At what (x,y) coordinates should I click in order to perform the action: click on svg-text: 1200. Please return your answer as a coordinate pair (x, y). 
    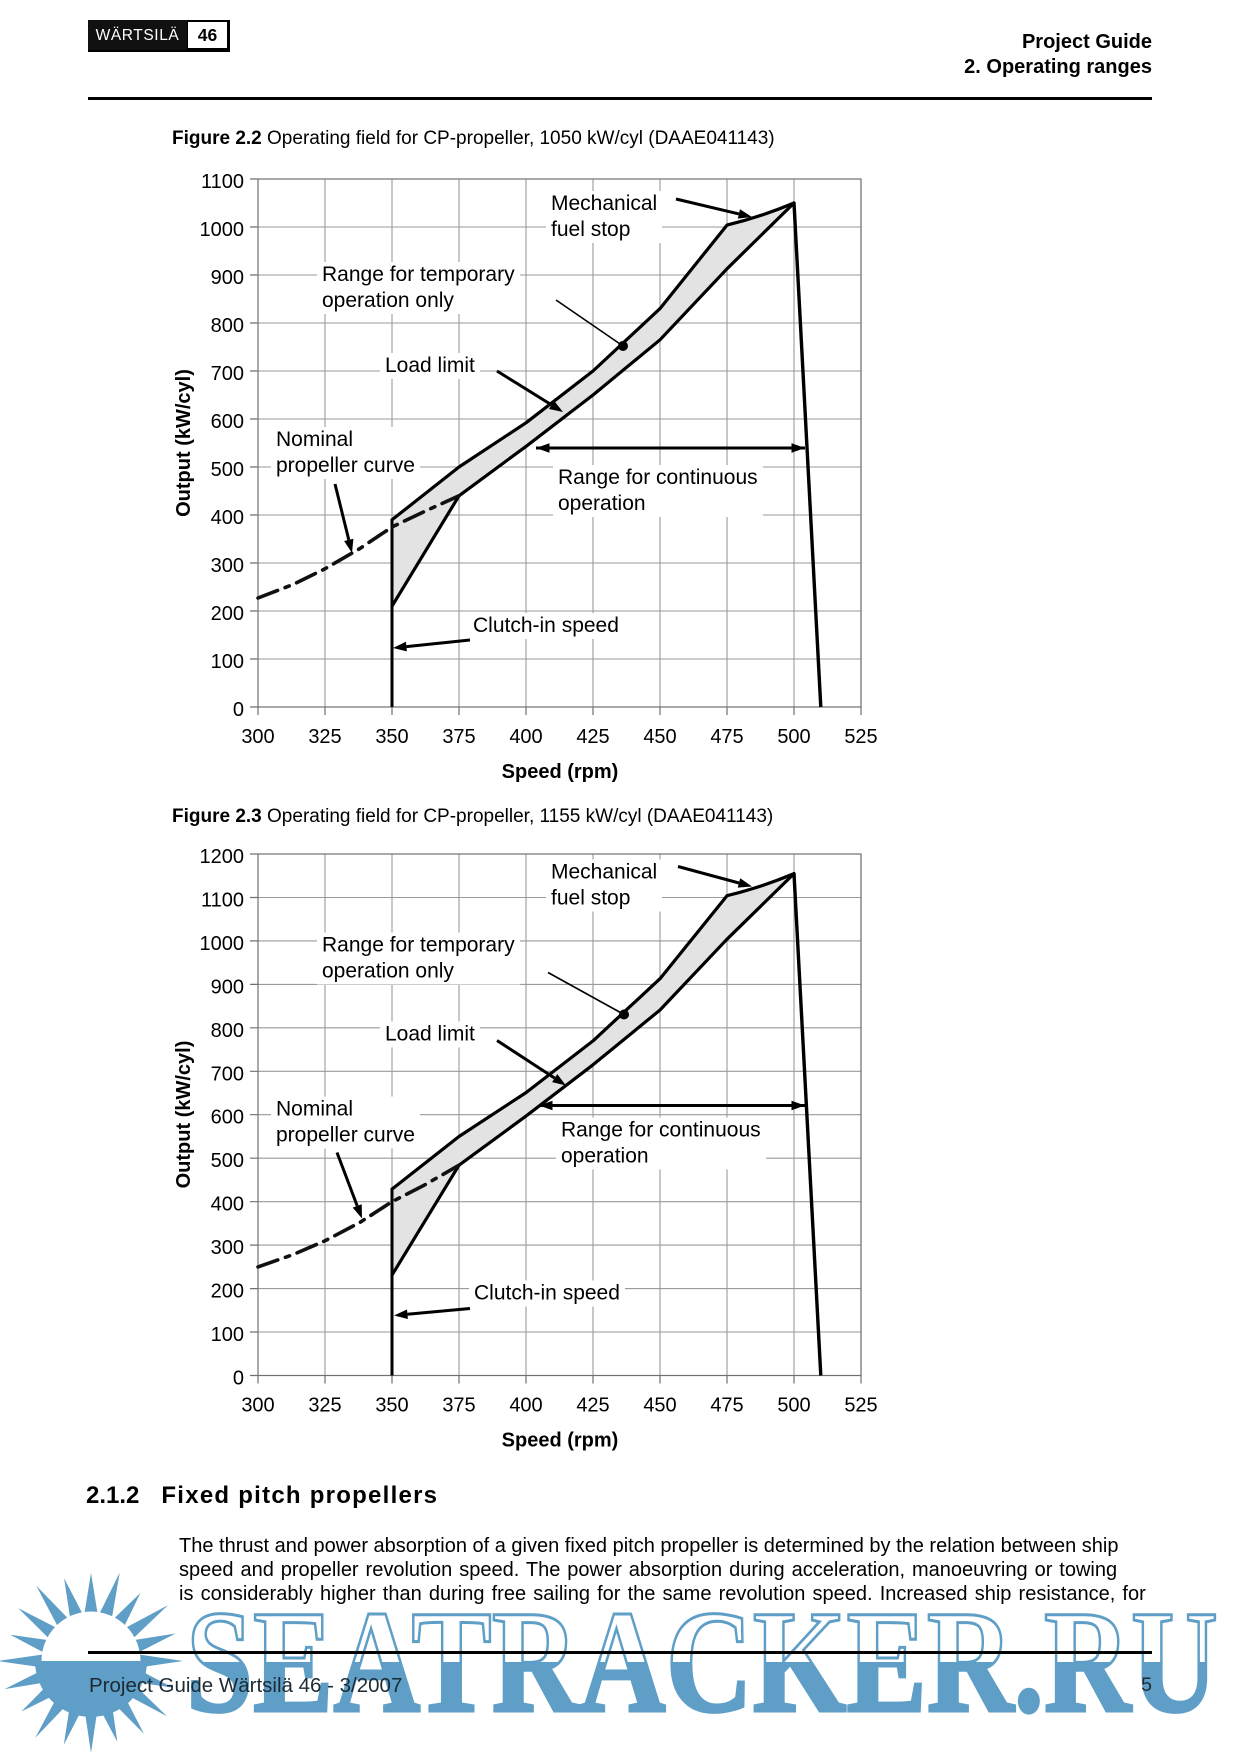
    Looking at the image, I should click on (222, 857).